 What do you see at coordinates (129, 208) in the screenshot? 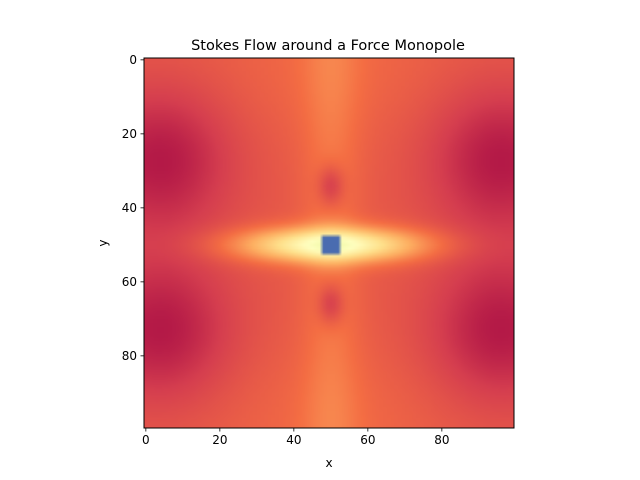
I see `y-tick-label: 40` at bounding box center [129, 208].